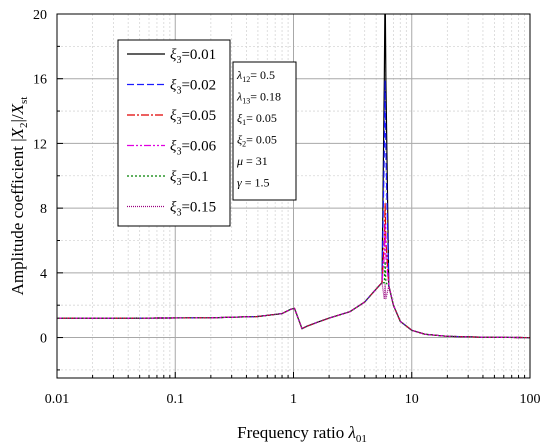 The height and width of the screenshot is (447, 550). I want to click on x-tick-label: 100, so click(530, 399).